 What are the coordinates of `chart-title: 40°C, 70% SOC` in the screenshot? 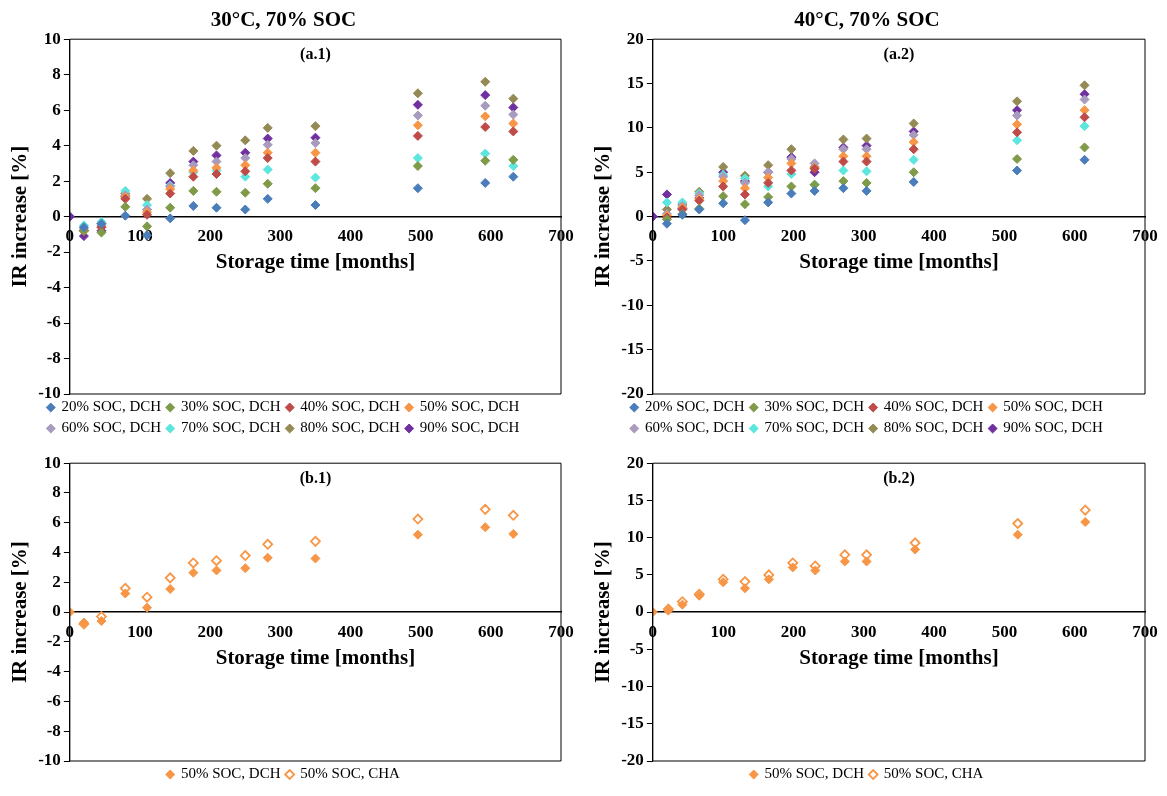 It's located at (867, 19).